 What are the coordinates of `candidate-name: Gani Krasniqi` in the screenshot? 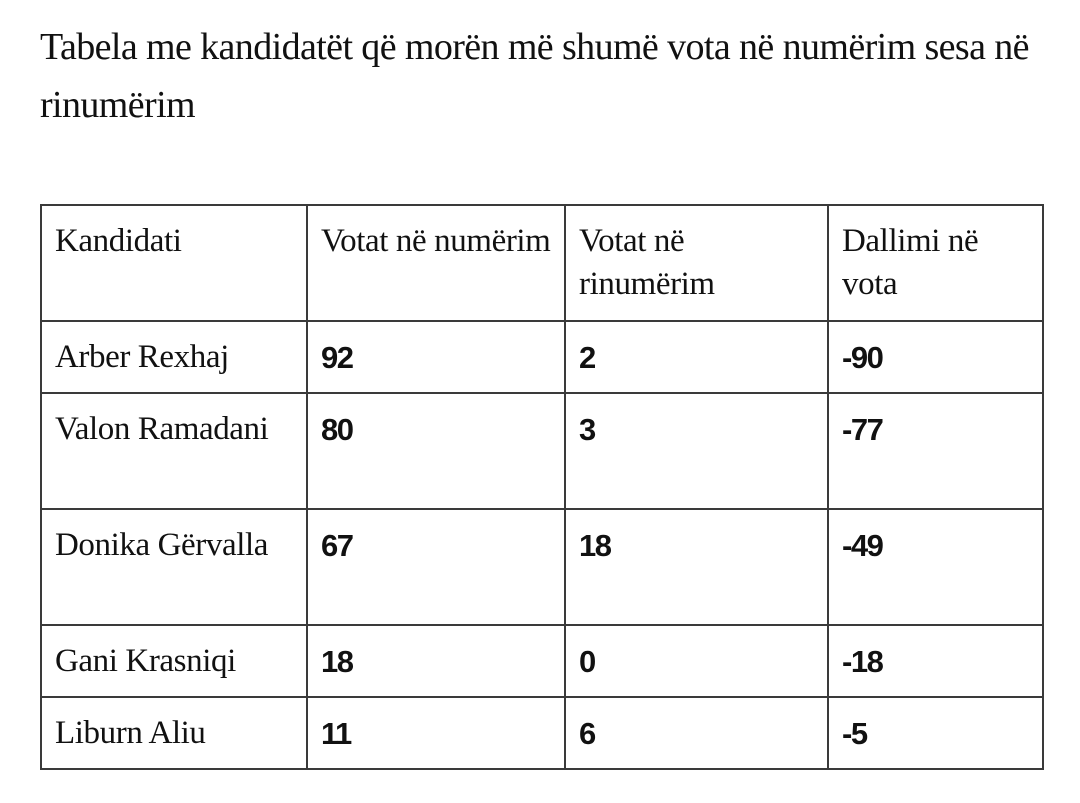 It's located at (174, 661).